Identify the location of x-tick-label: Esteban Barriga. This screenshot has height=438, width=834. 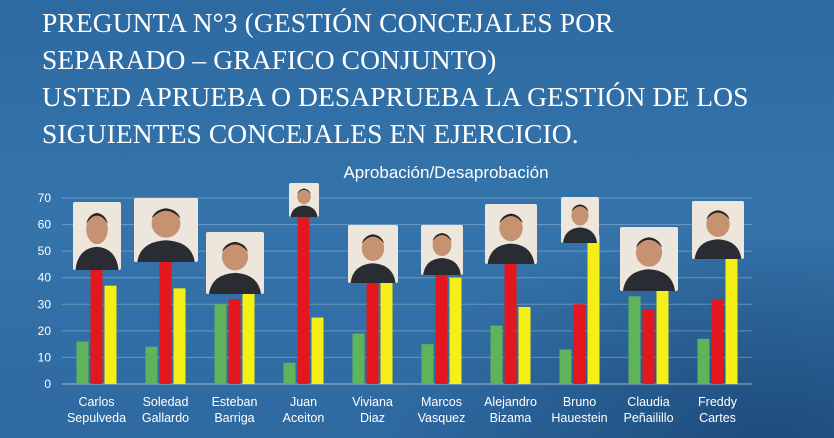
(234, 410).